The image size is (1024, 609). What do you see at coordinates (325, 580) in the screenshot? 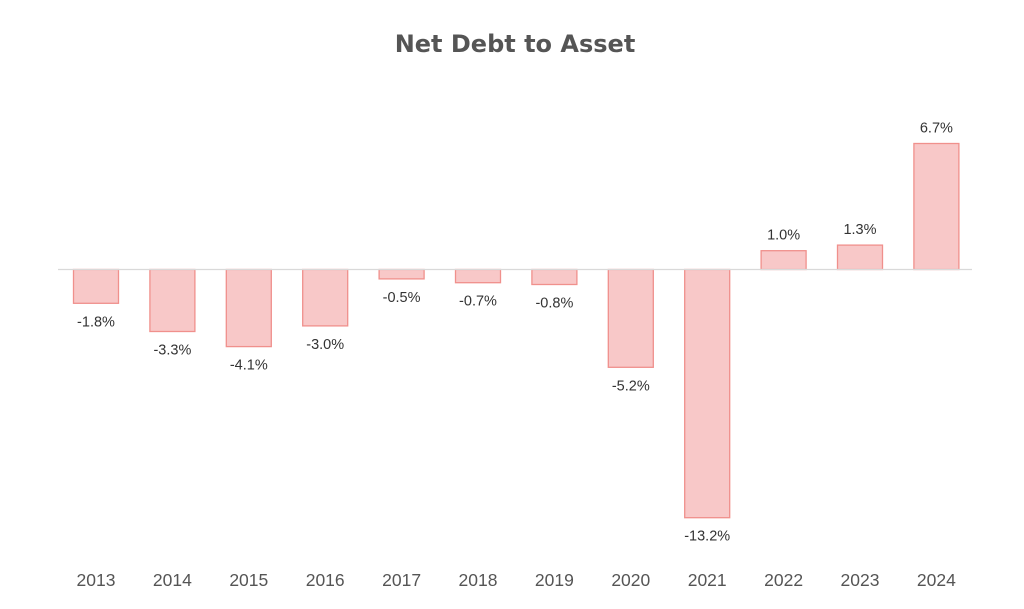
I see `x-tick-label-2016: 2016` at bounding box center [325, 580].